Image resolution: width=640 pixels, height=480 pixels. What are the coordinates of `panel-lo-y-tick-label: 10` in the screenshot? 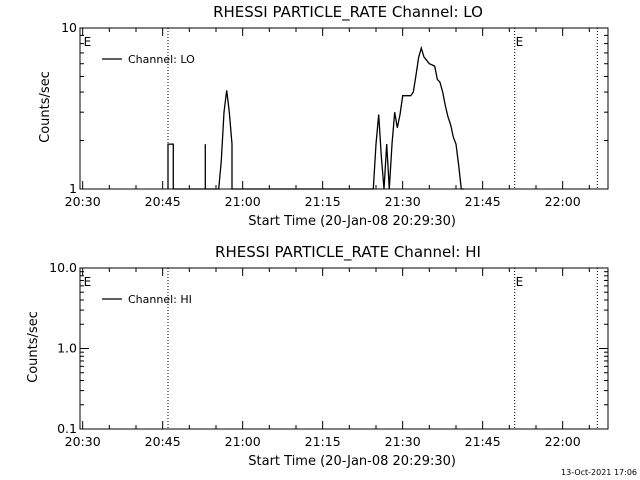 It's located at (69, 27).